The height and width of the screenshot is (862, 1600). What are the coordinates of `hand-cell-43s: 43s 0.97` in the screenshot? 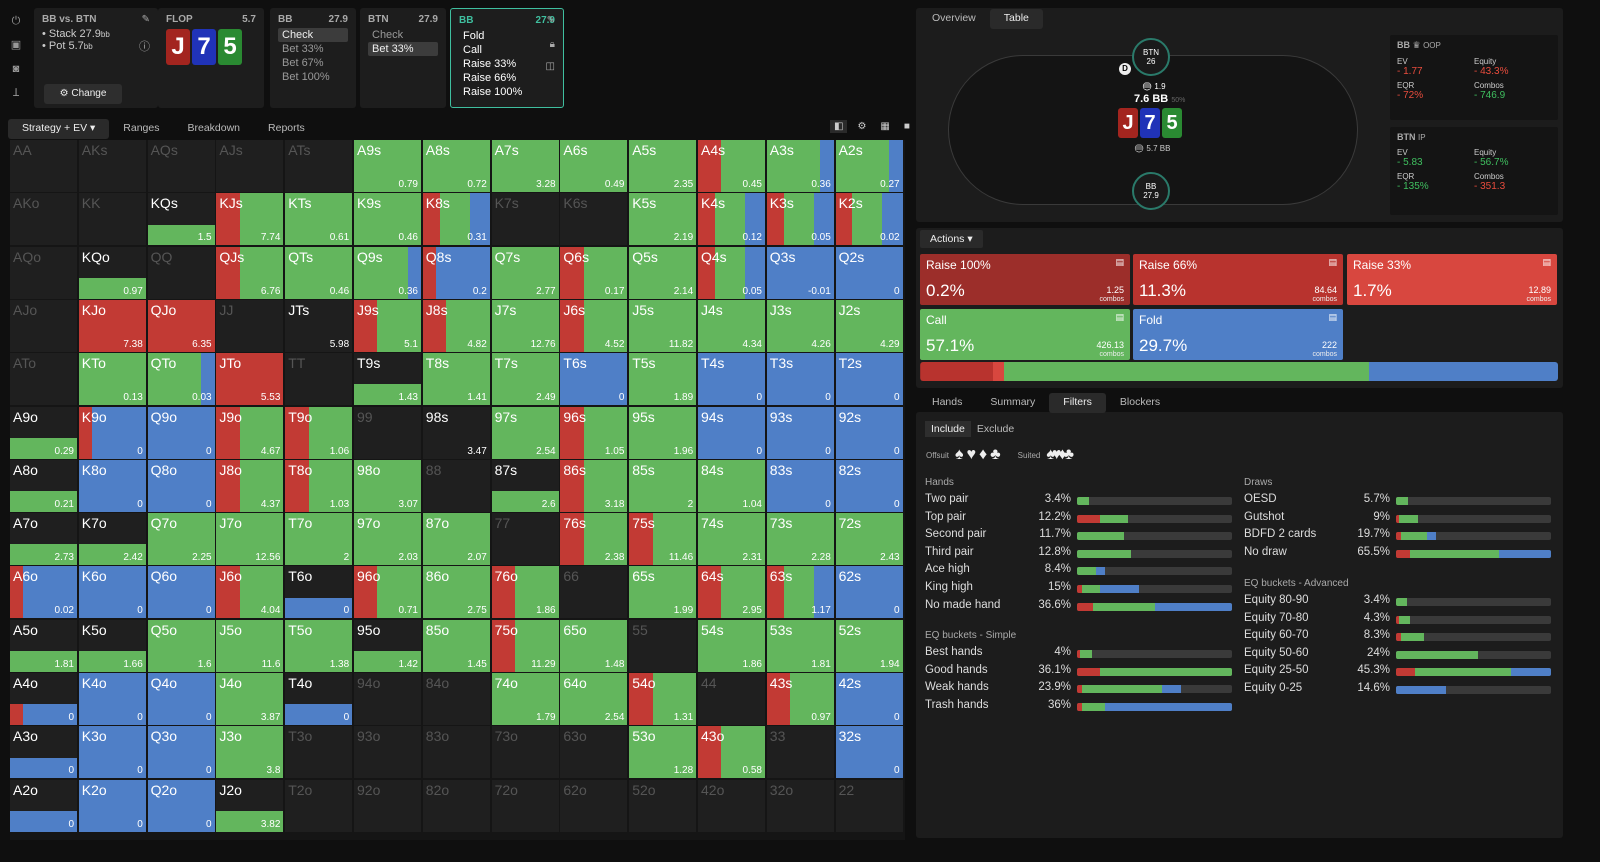 It's located at (800, 699).